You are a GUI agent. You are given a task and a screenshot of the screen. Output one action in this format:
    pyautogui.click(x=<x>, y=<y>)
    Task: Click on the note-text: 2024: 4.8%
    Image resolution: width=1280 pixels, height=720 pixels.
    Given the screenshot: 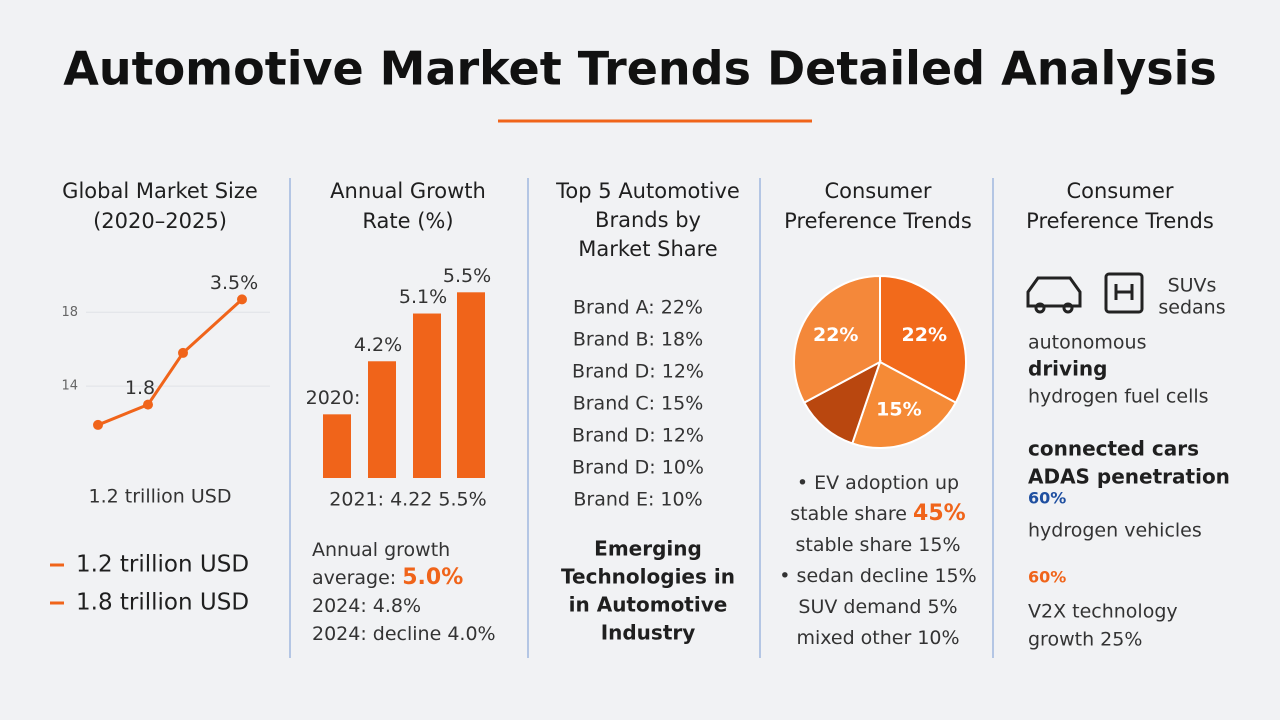 What is the action you would take?
    pyautogui.click(x=366, y=606)
    